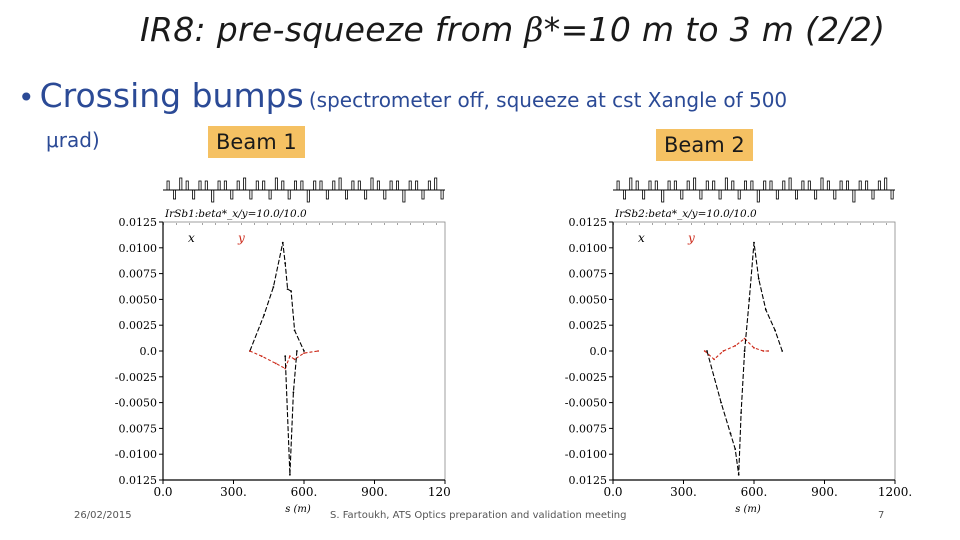 The height and width of the screenshot is (540, 960). What do you see at coordinates (683, 492) in the screenshot?
I see `x-tick-label: 300.` at bounding box center [683, 492].